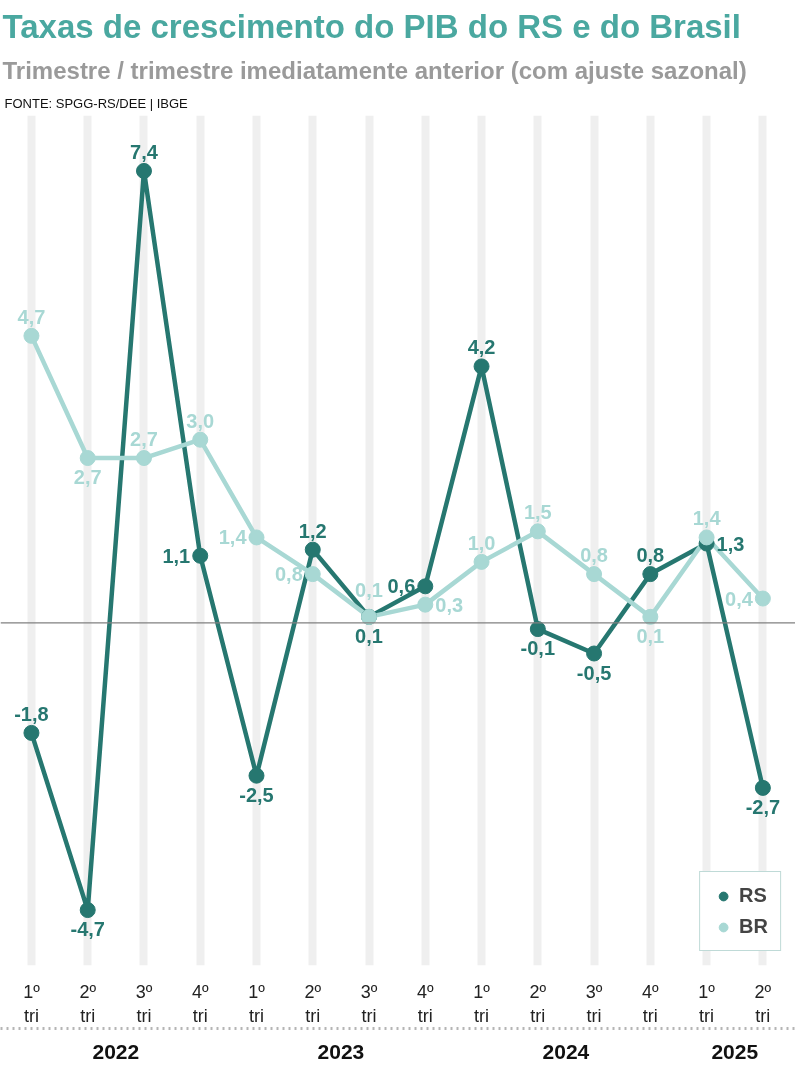 The image size is (795, 1081). I want to click on data-label: 1,1, so click(176, 555).